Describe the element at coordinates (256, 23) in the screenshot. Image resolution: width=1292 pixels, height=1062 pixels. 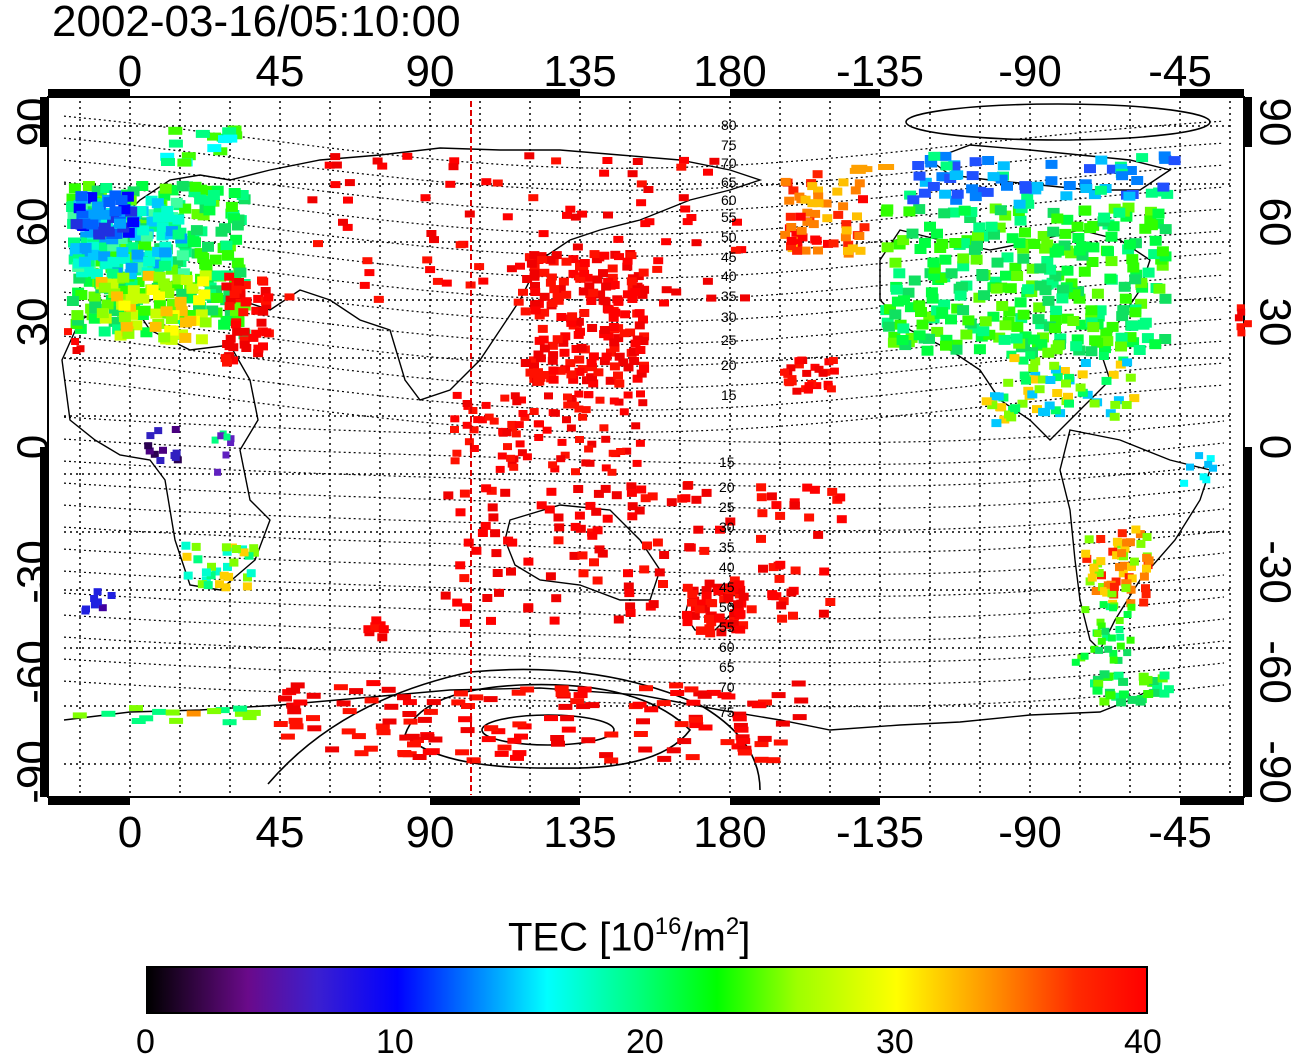
I see `timestamp-title: 2002-03-16/05:10:00` at that location.